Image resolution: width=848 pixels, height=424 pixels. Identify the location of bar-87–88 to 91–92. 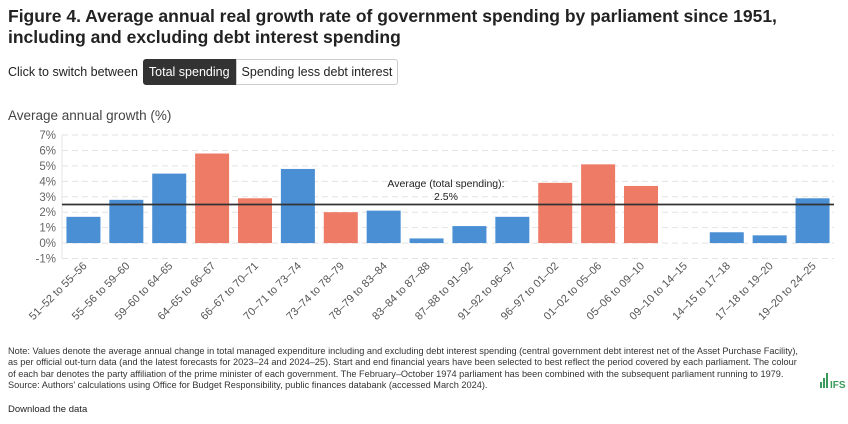
(469, 235).